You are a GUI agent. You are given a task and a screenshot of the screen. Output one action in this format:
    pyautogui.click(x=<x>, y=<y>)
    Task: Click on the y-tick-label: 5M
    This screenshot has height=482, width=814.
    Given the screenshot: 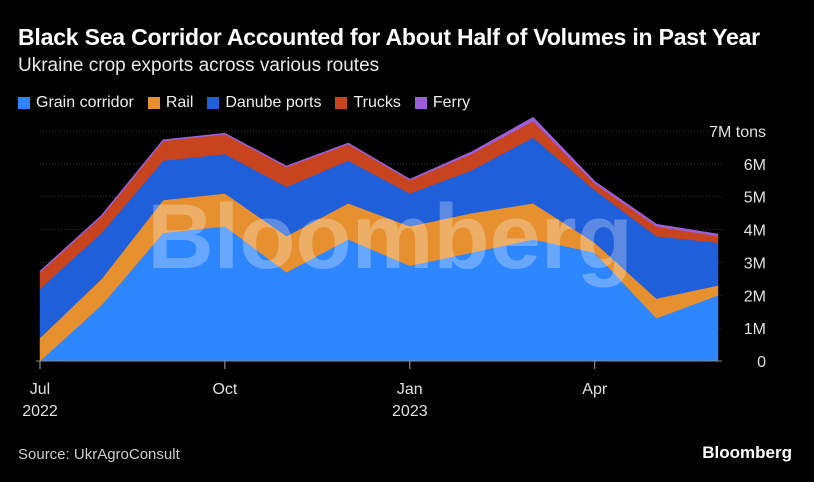 What is the action you would take?
    pyautogui.click(x=755, y=198)
    